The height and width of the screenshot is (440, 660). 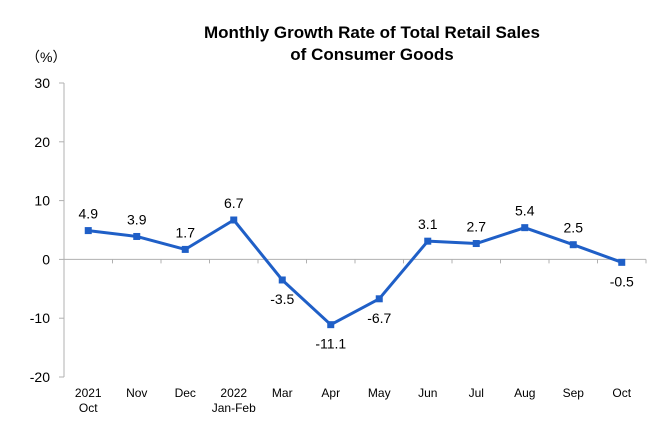 I want to click on y-tick-label: 0, so click(x=46, y=259).